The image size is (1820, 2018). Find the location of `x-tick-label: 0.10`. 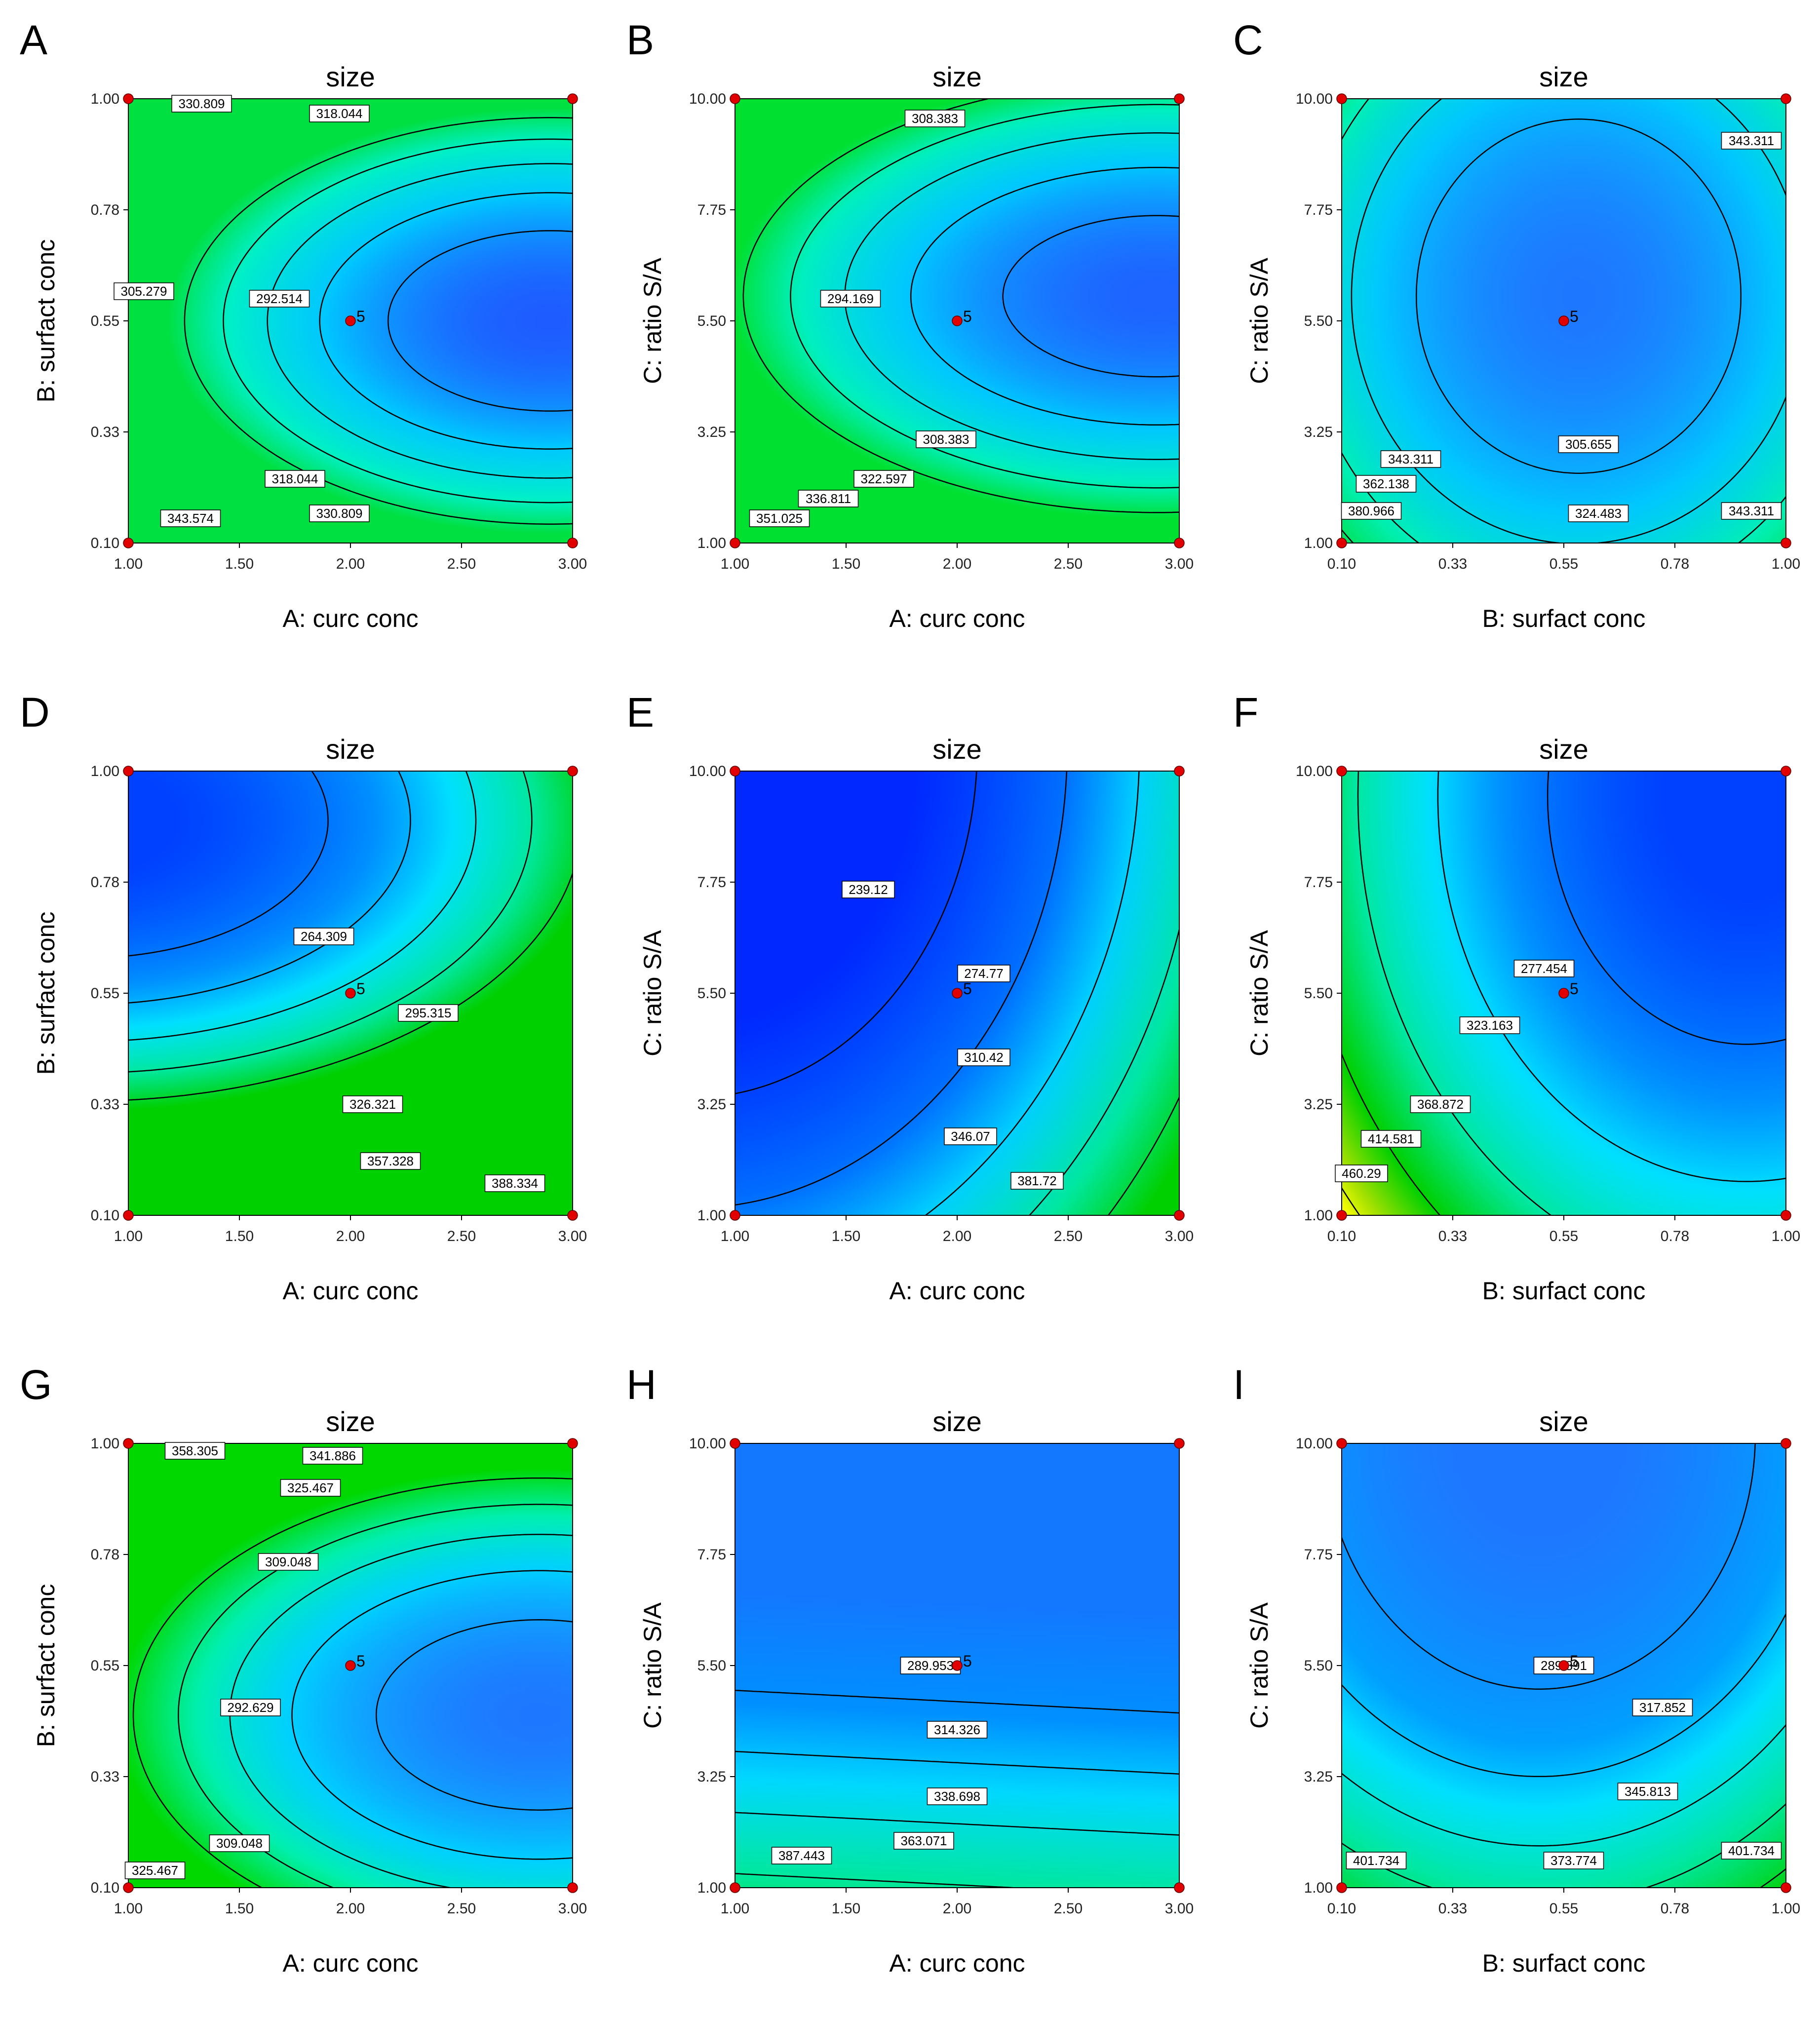

x-tick-label: 0.10 is located at coordinates (1341, 1236).